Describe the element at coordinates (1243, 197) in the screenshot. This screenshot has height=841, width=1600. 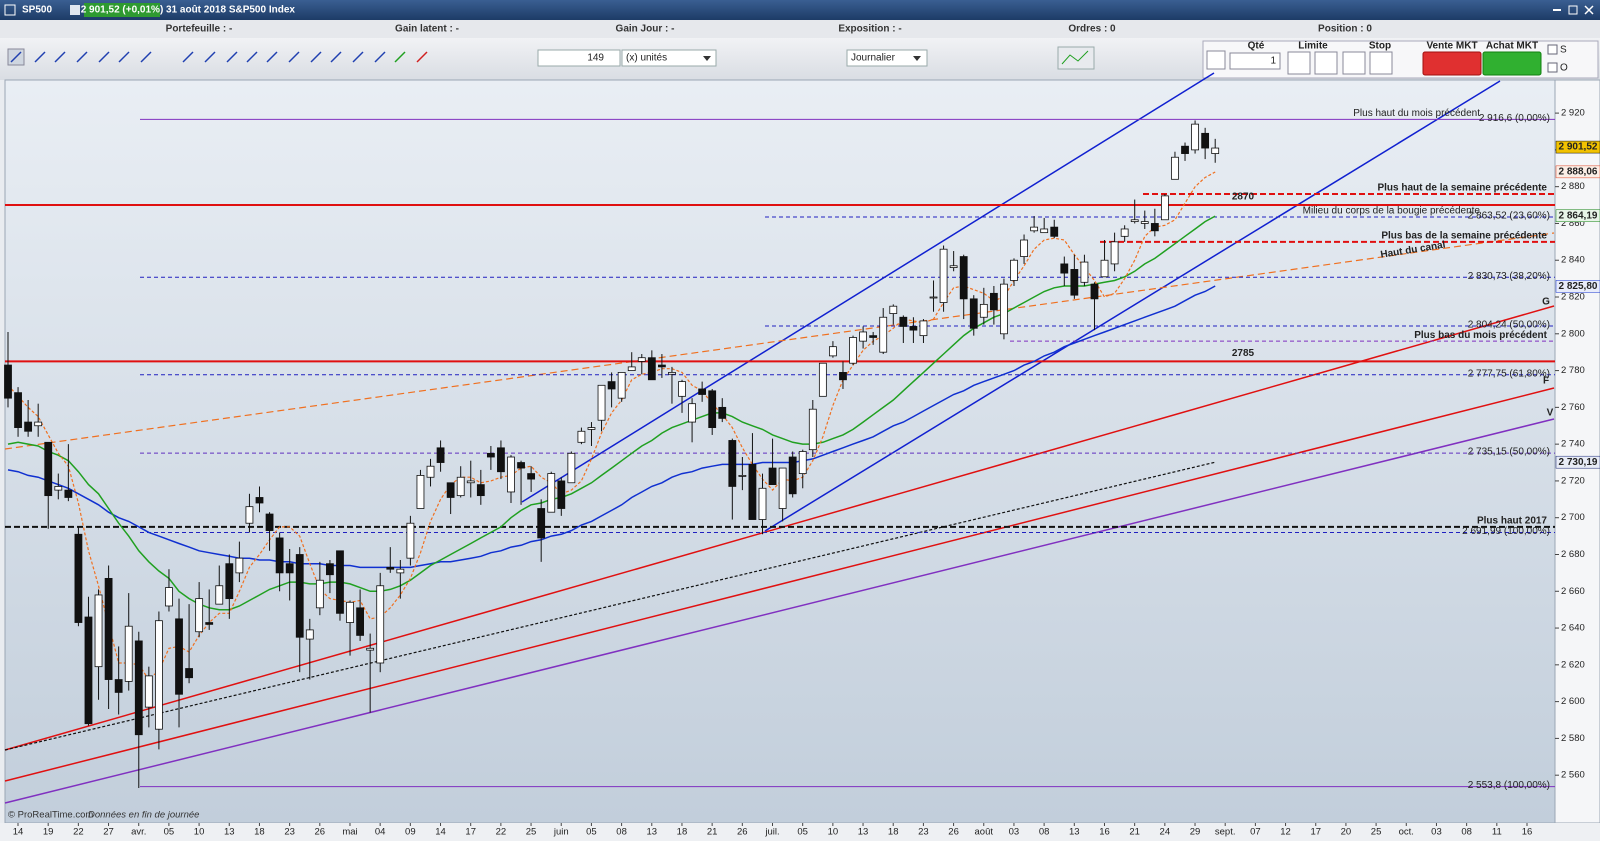
I see `level-label: 2870` at that location.